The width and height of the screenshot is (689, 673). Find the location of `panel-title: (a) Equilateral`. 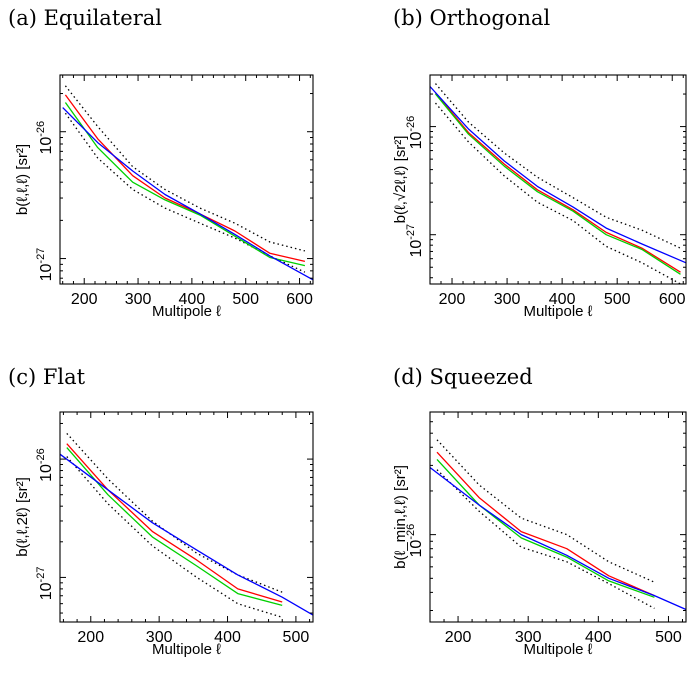

panel-title: (a) Equilateral is located at coordinates (85, 18).